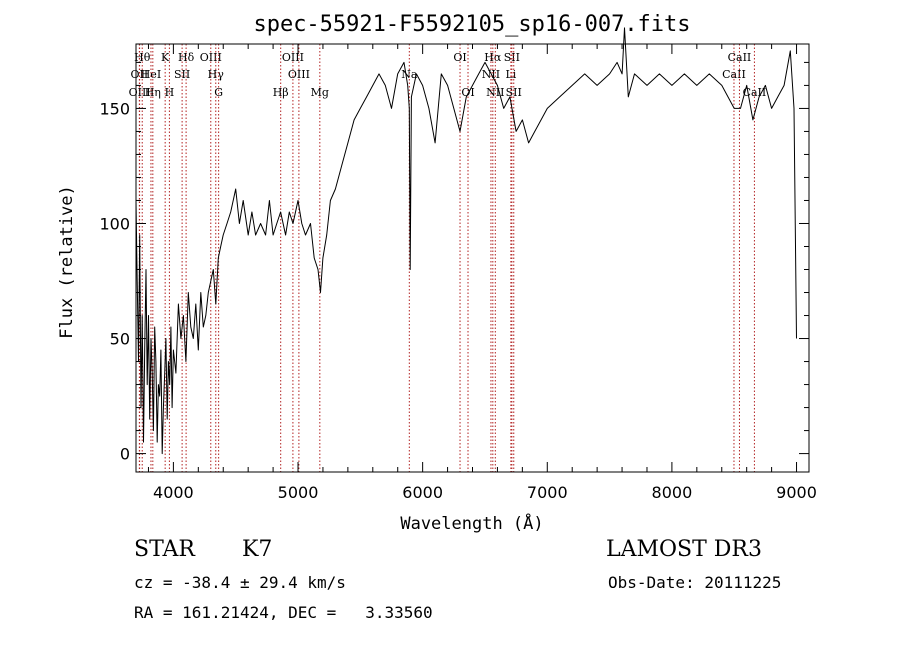  I want to click on object-subclass: K7, so click(257, 549).